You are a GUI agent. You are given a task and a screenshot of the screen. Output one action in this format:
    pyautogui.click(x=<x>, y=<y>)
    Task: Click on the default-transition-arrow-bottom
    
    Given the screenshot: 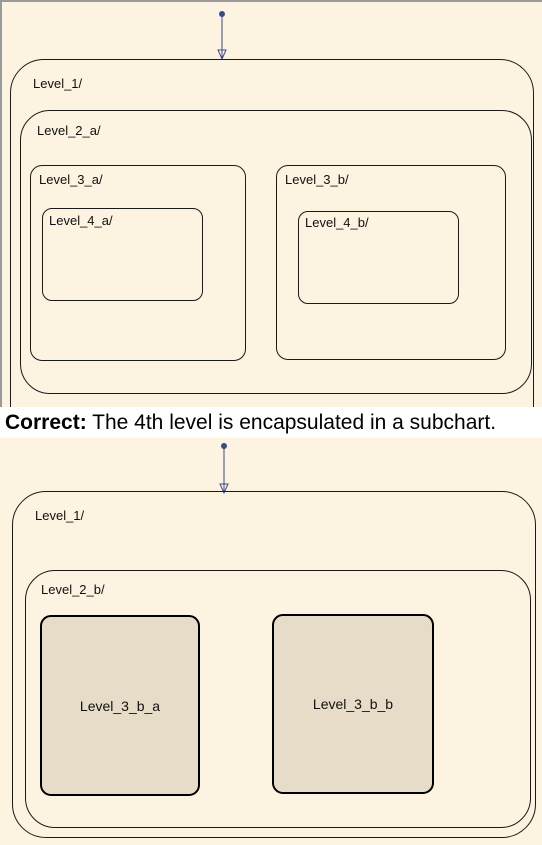 What is the action you would take?
    pyautogui.click(x=226, y=470)
    